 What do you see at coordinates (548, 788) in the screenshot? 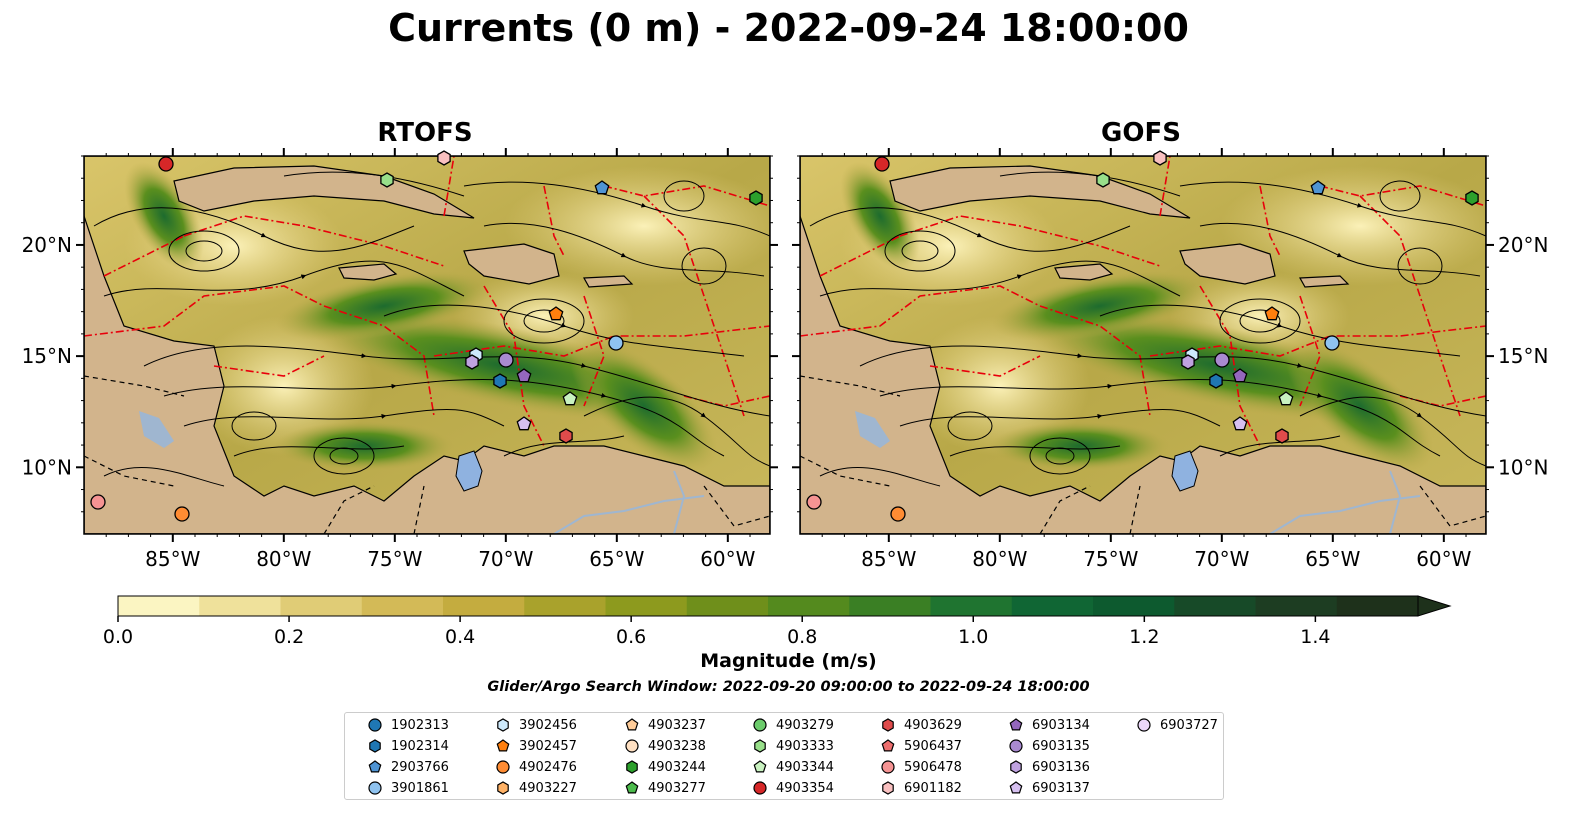
I see `legend-label: 4903227` at bounding box center [548, 788].